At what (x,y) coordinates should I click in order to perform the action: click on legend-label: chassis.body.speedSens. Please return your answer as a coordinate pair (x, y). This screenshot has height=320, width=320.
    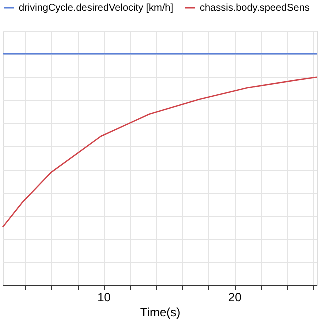
    Looking at the image, I should click on (255, 8).